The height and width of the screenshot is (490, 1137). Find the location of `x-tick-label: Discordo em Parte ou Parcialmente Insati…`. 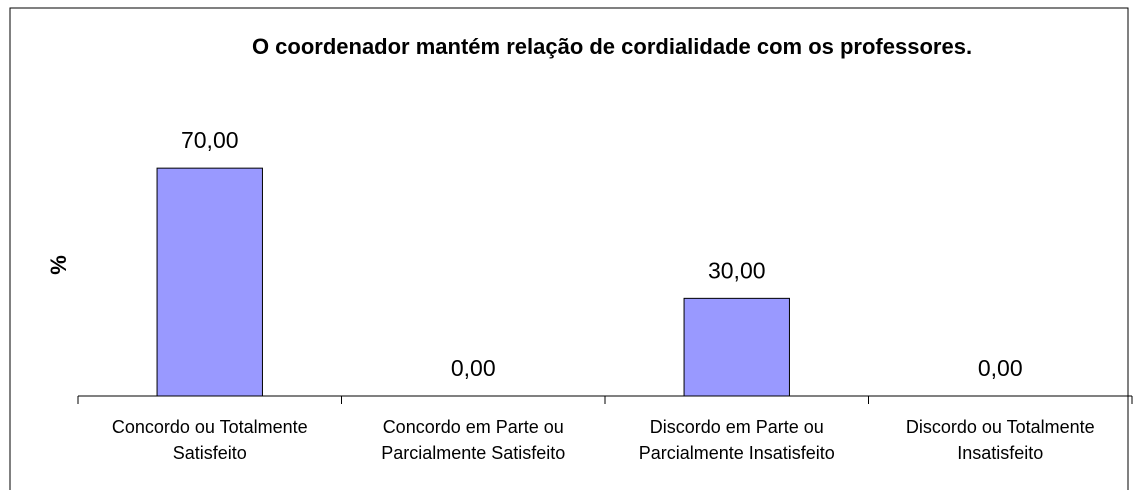

x-tick-label: Discordo em Parte ou Parcialmente Insati… is located at coordinates (736, 440).